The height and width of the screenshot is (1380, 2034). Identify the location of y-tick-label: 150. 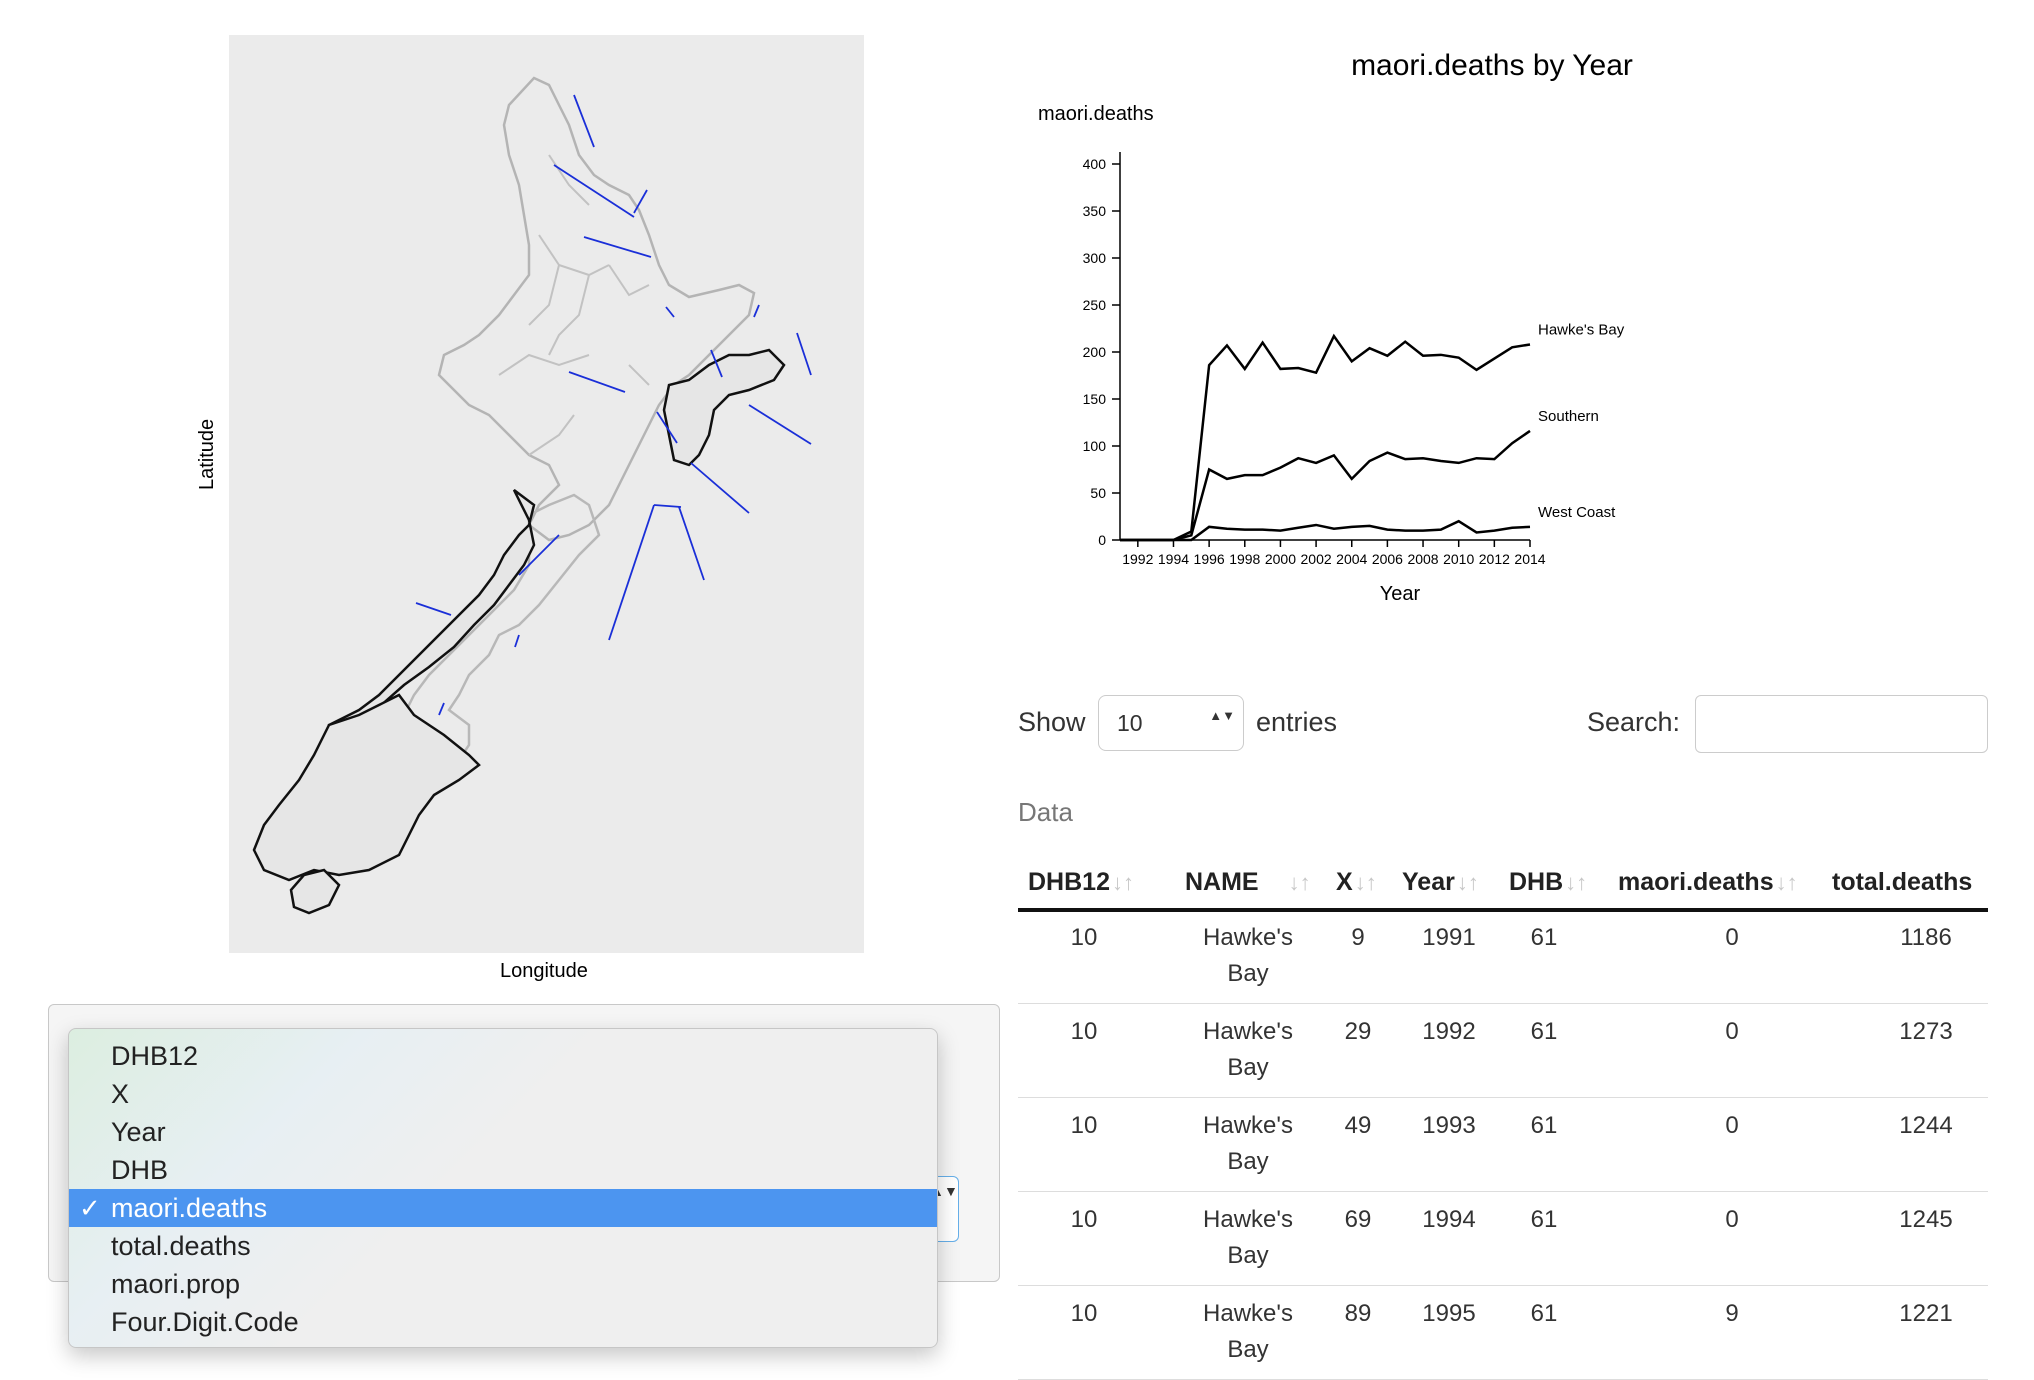
(1095, 399).